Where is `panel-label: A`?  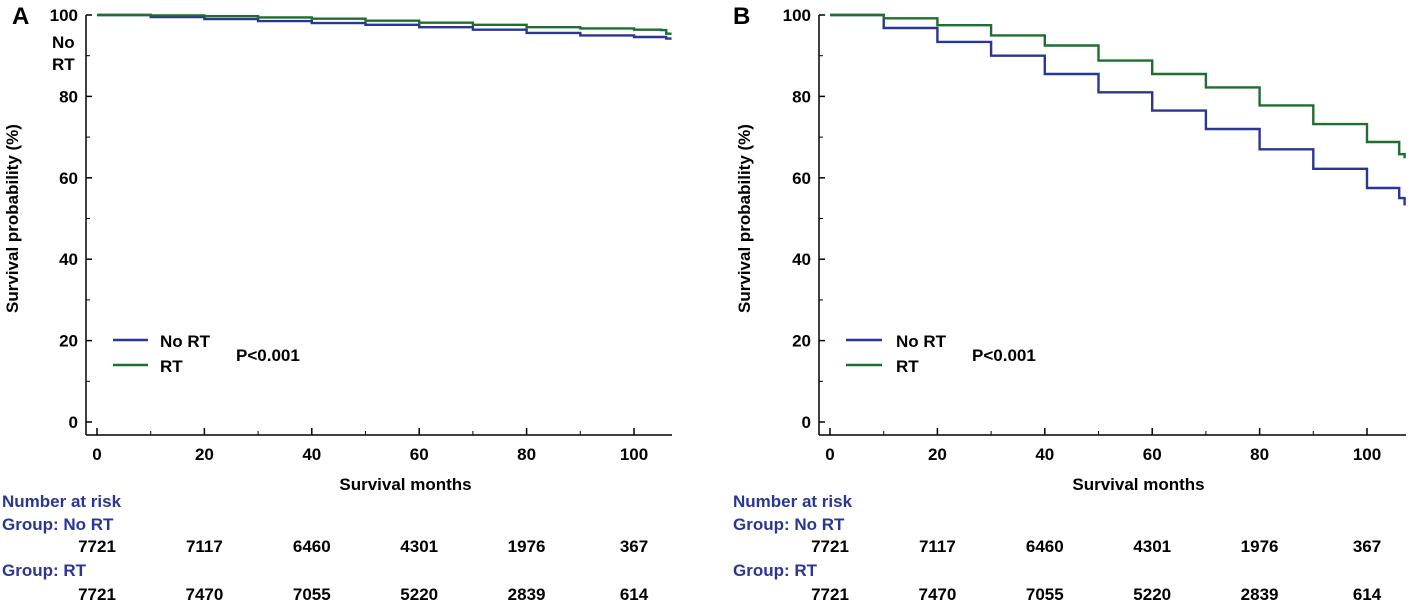 panel-label: A is located at coordinates (20, 16).